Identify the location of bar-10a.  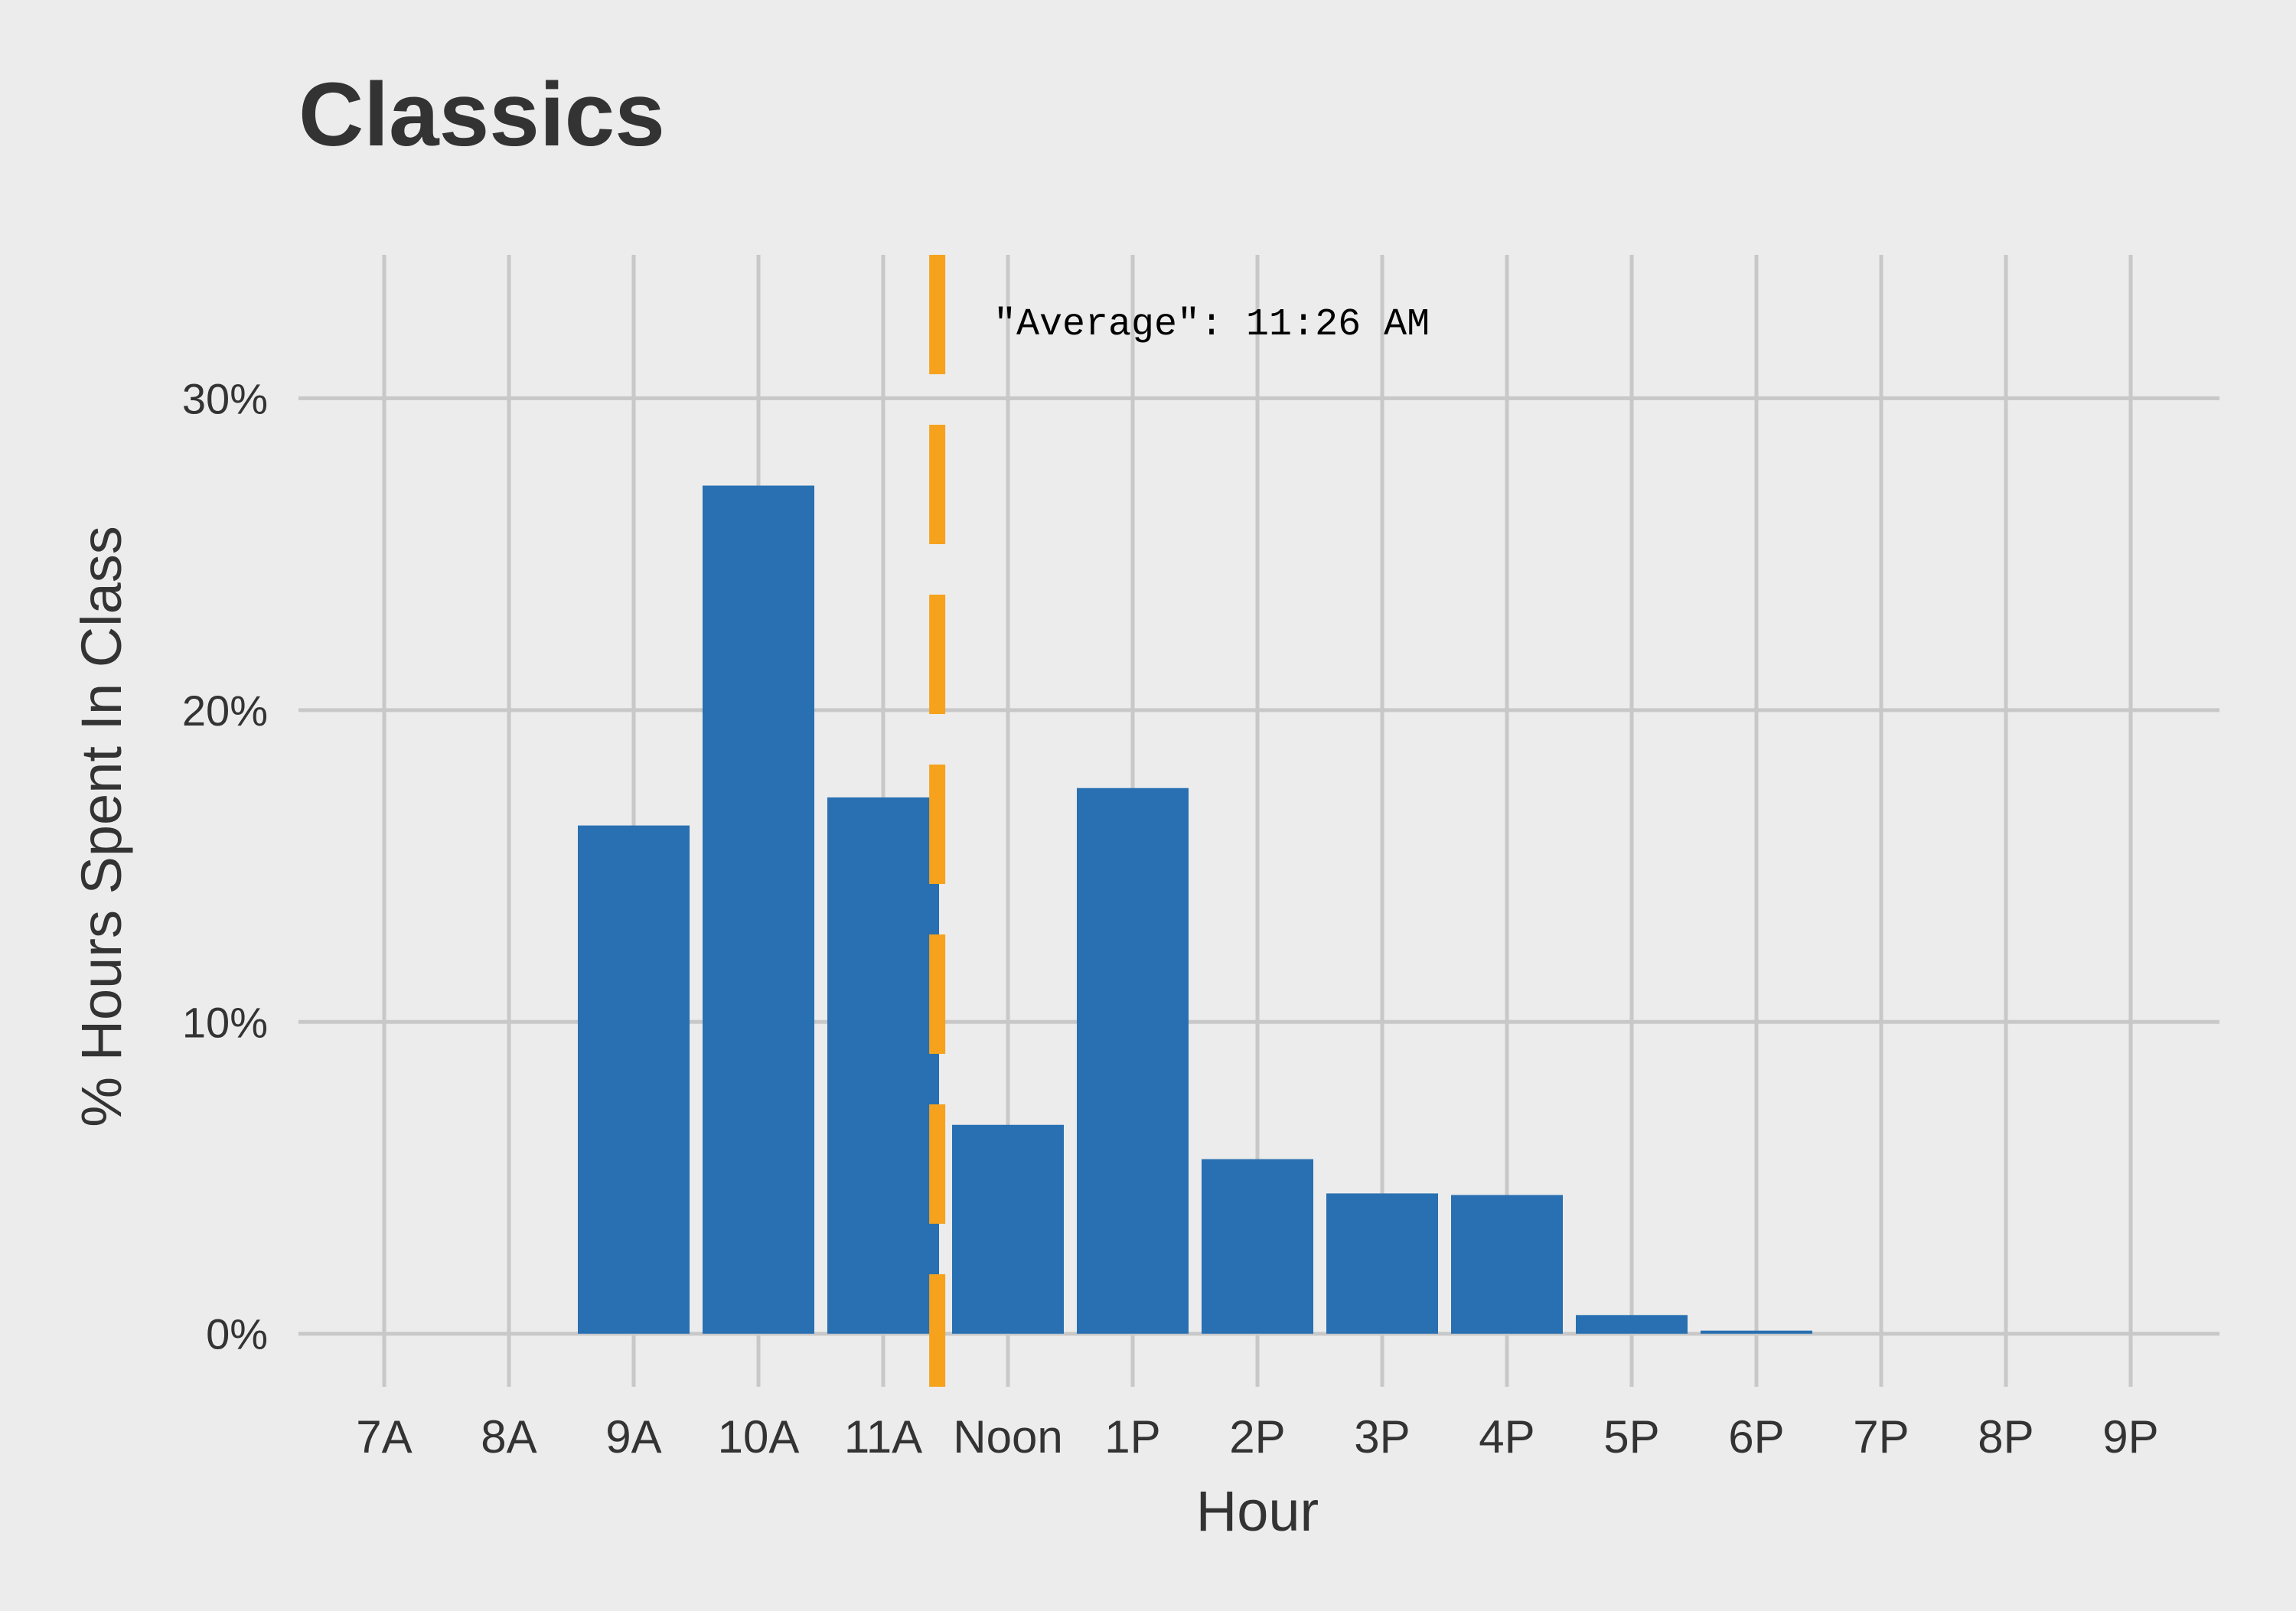
(758, 909).